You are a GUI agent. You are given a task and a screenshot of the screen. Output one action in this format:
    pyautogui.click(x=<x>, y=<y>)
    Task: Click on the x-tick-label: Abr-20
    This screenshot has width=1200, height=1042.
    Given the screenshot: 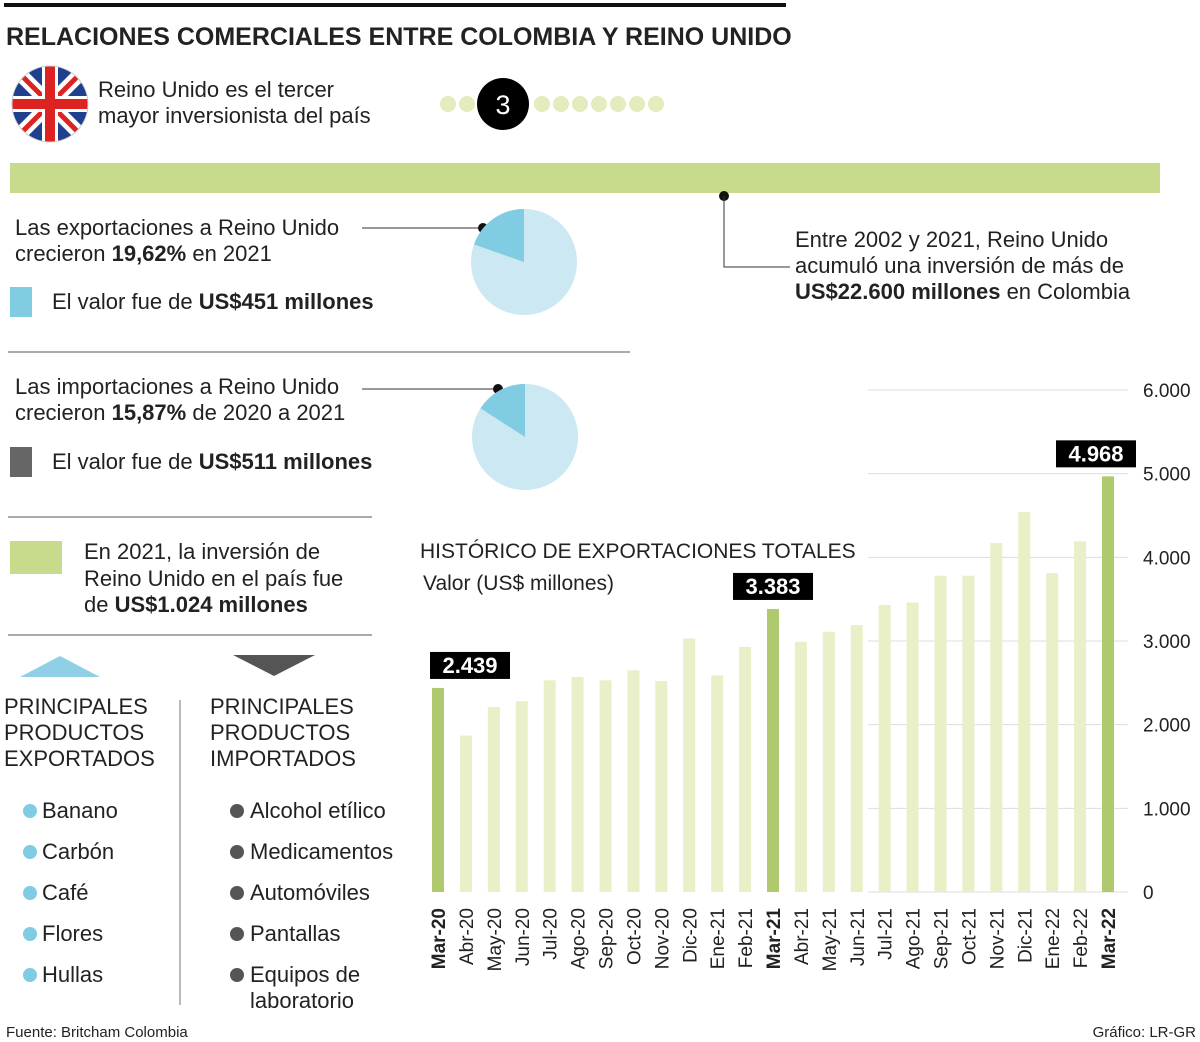 What is the action you would take?
    pyautogui.click(x=467, y=936)
    